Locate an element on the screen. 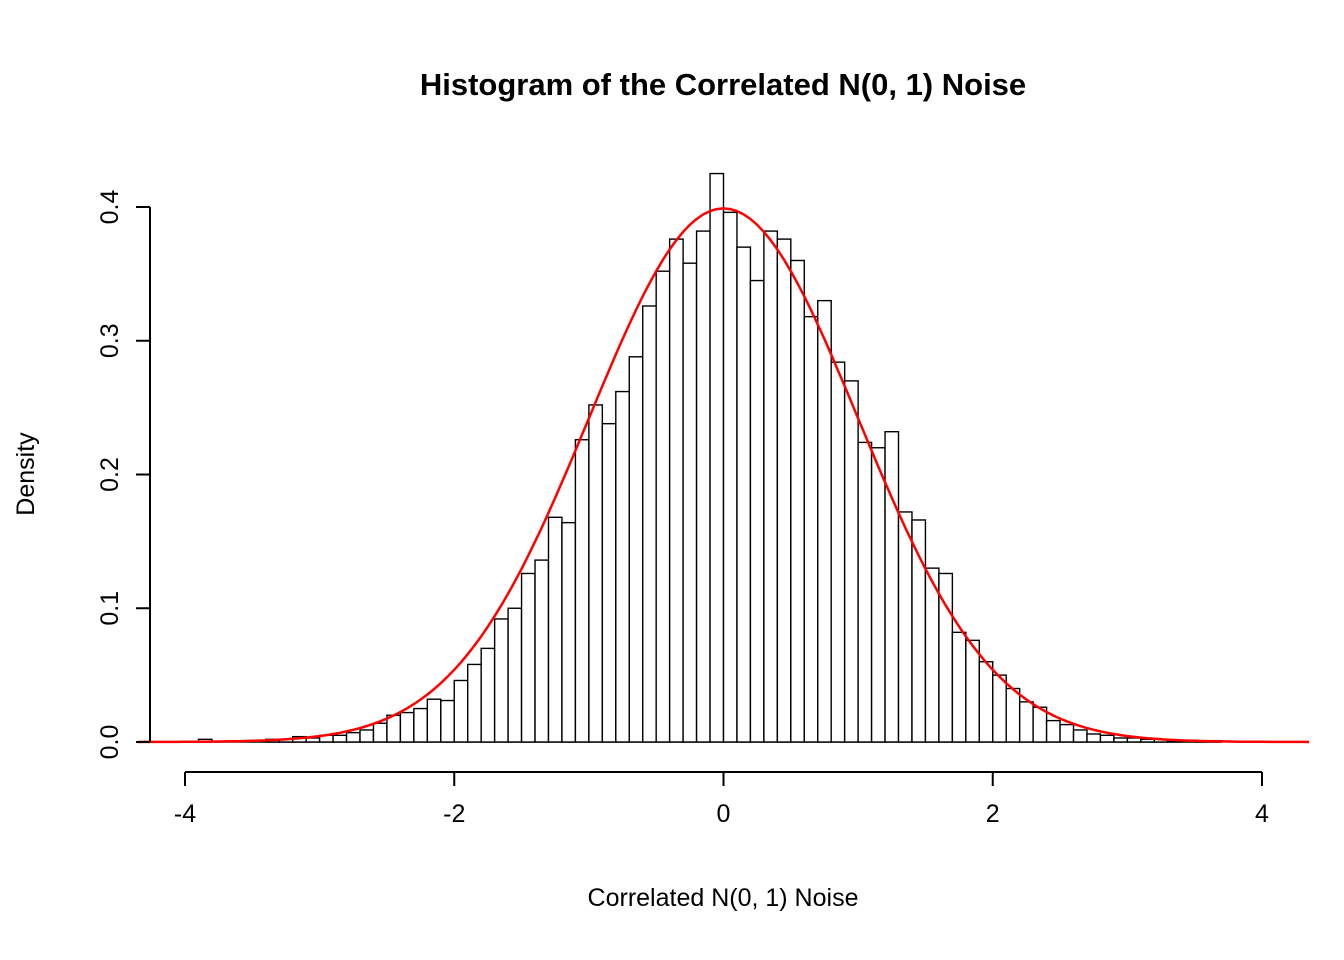 The height and width of the screenshot is (960, 1344). x-tick-label: -4 is located at coordinates (185, 814).